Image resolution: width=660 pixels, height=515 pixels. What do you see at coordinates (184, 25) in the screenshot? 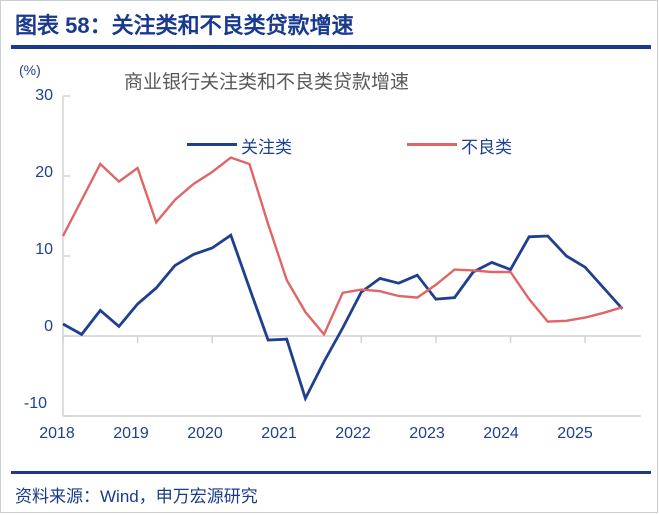
I see `page-title: 图表 58：关注类和不良类贷款增速` at bounding box center [184, 25].